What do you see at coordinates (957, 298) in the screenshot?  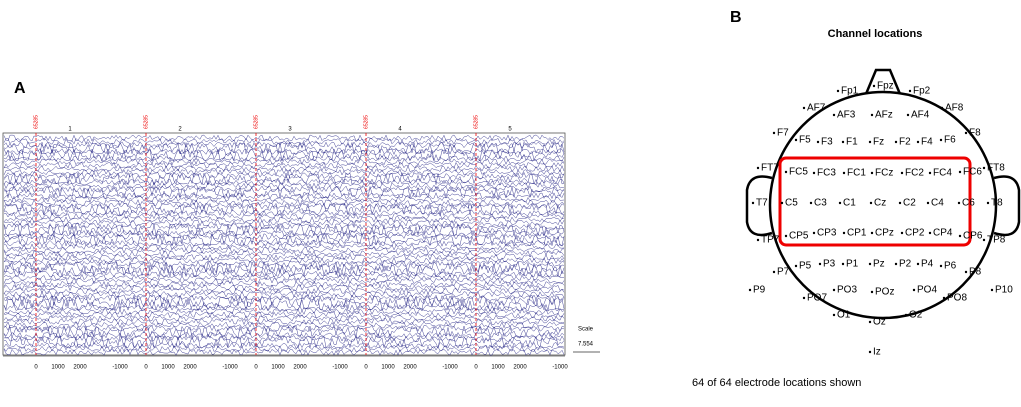 I see `electrode-label: PO8` at bounding box center [957, 298].